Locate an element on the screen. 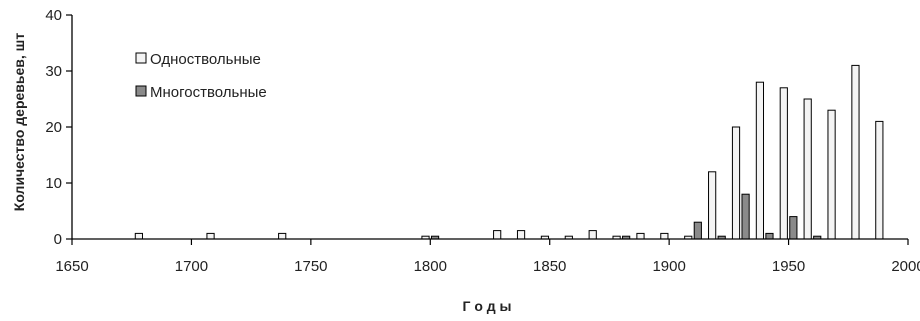 The height and width of the screenshot is (321, 920). legend: Одноствольные Многоствольные is located at coordinates (201, 76).